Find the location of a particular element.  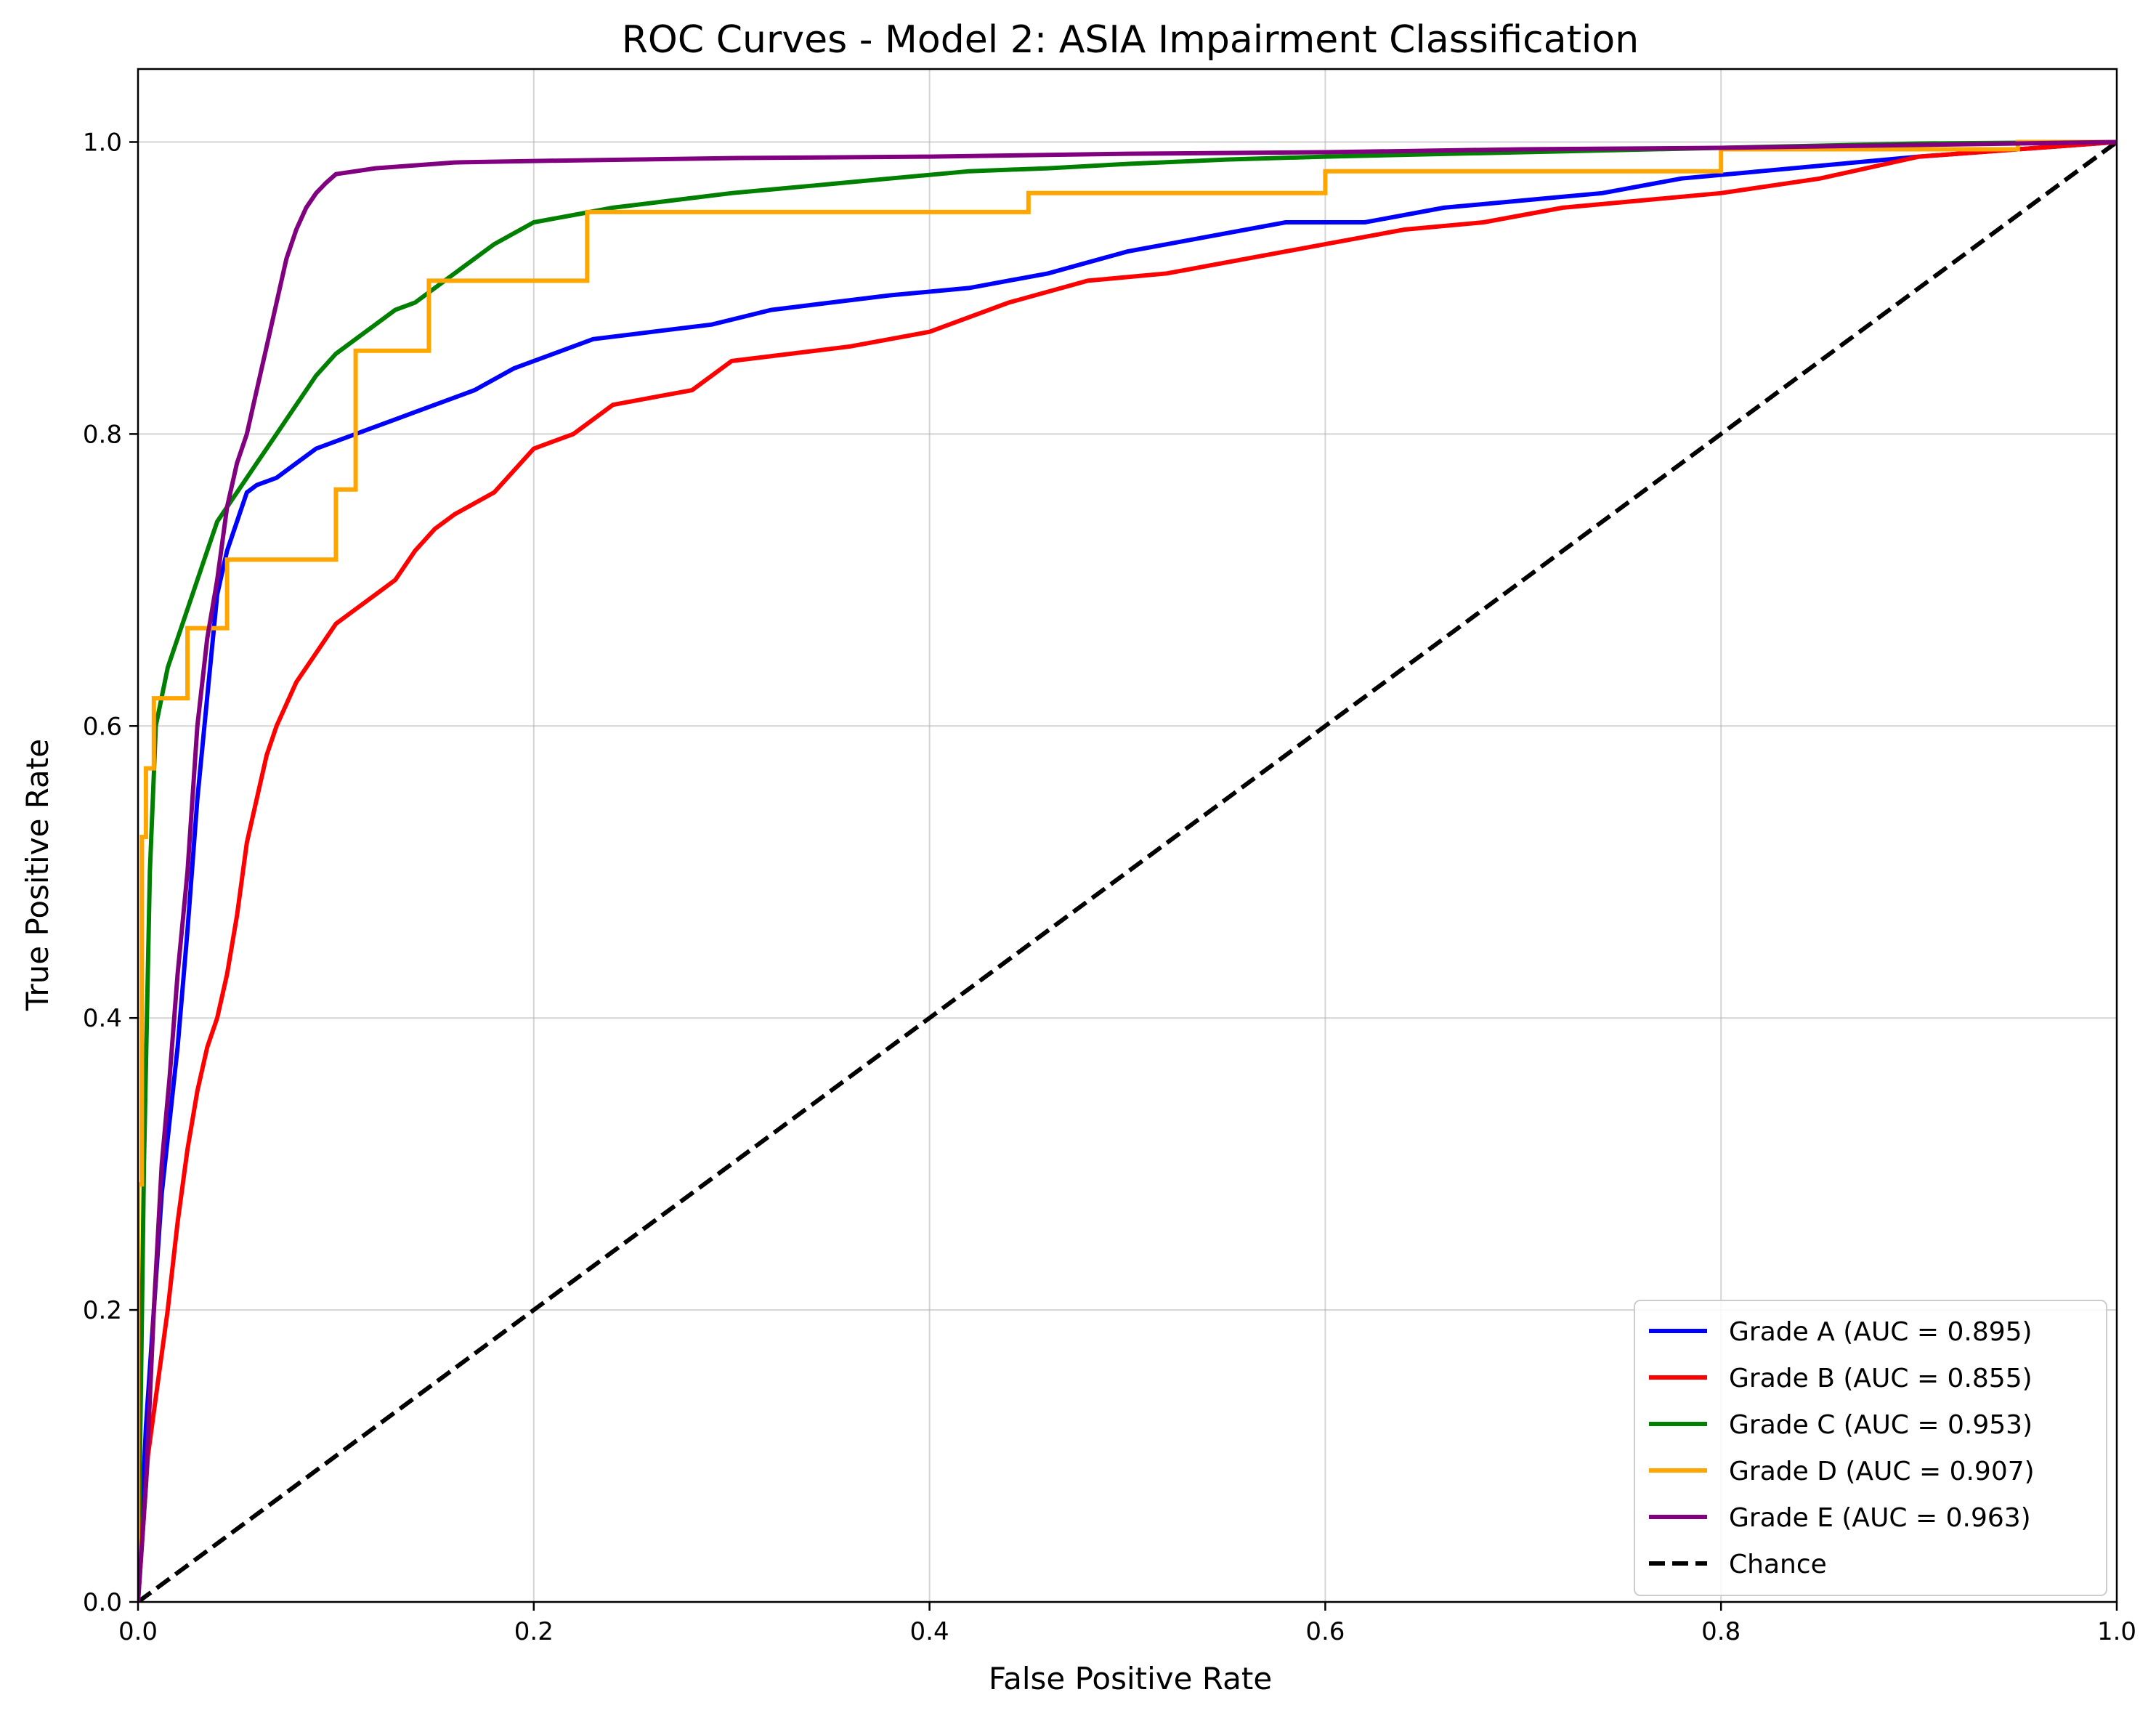

y-tick-label: 0.0 is located at coordinates (102, 1603).